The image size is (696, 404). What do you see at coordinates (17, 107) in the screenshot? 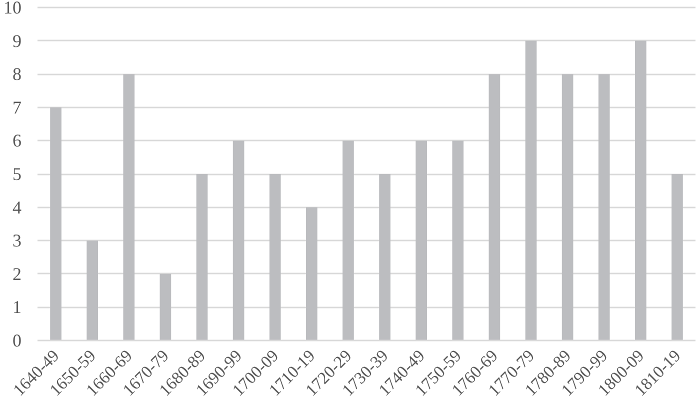
I see `y-tick-label: 7` at bounding box center [17, 107].